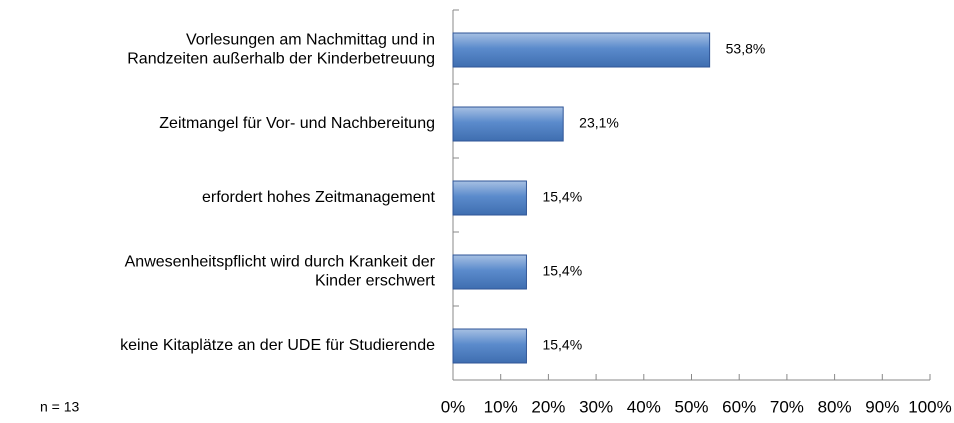  What do you see at coordinates (787, 406) in the screenshot?
I see `x-tick-label: 70%` at bounding box center [787, 406].